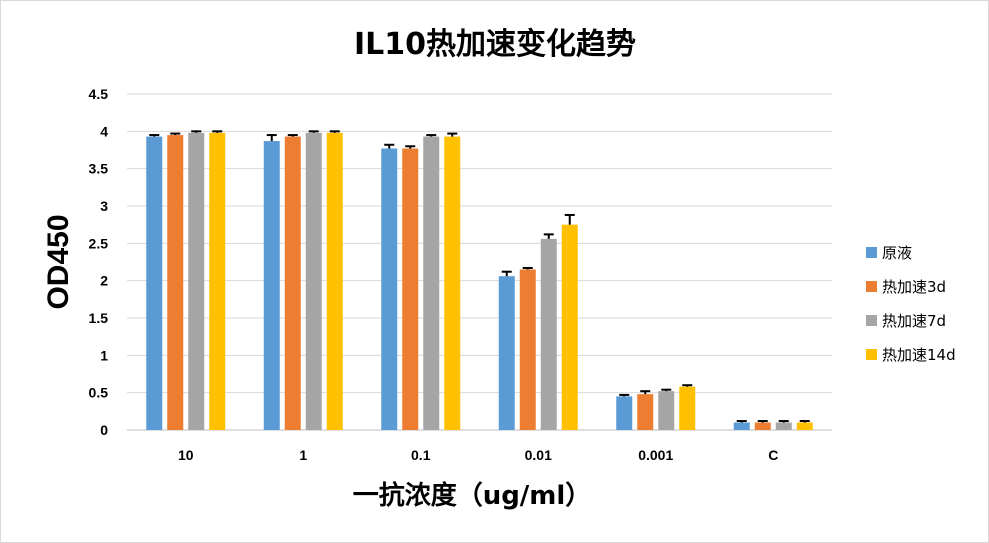 Image resolution: width=989 pixels, height=543 pixels. Describe the element at coordinates (58, 261) in the screenshot. I see `y-axis-label: OD450` at that location.